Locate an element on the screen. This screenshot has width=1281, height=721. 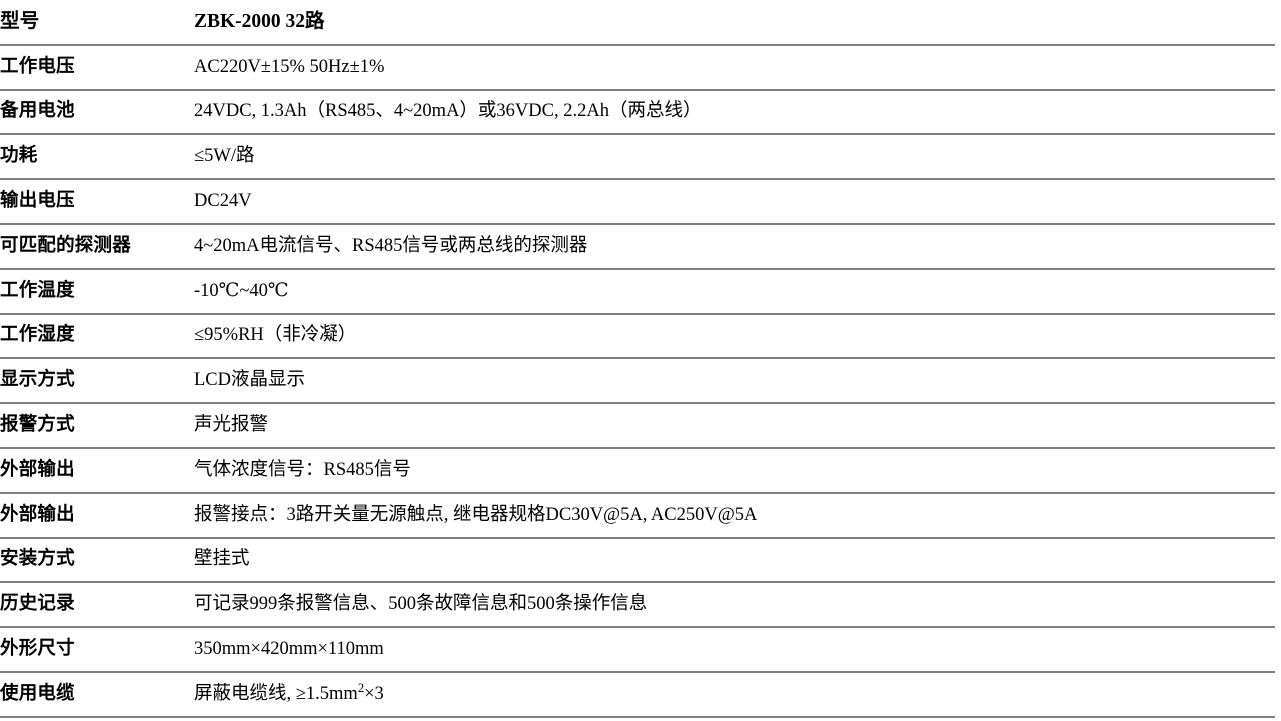
table-row: 外部输出 气体浓度信号：RS485信号 is located at coordinates (637, 470).